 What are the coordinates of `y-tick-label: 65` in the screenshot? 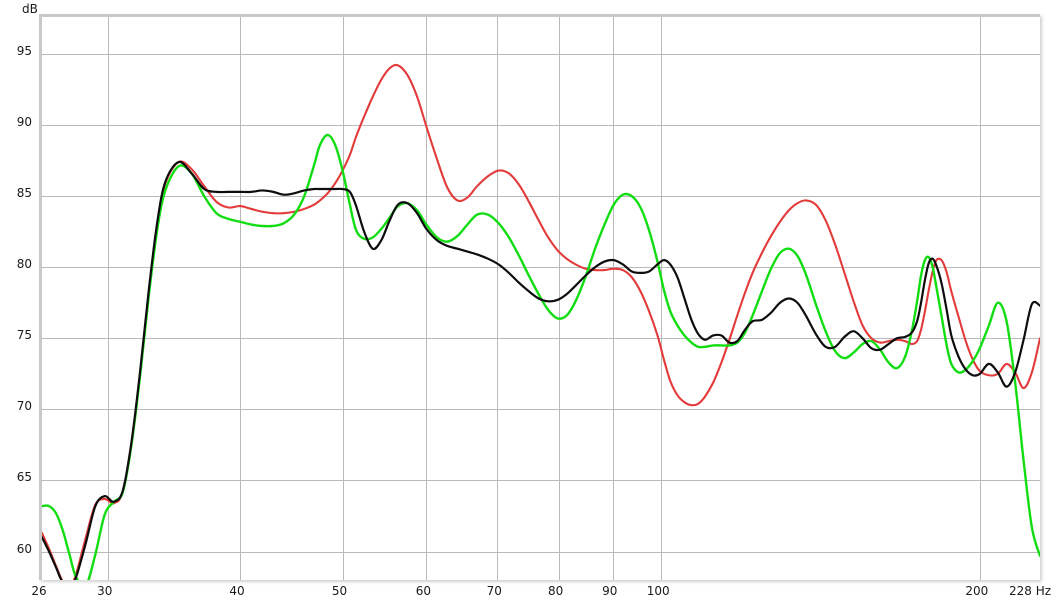 It's located at (24, 477).